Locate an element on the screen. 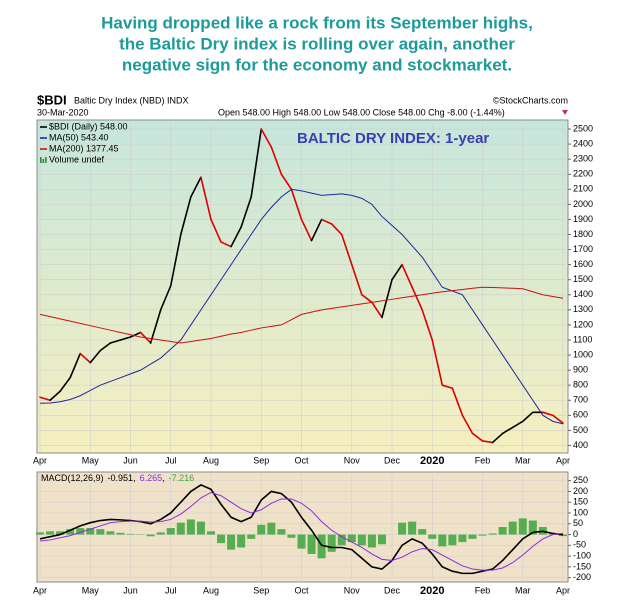 This screenshot has height=609, width=634. y-tick-label: 2500 is located at coordinates (583, 128).